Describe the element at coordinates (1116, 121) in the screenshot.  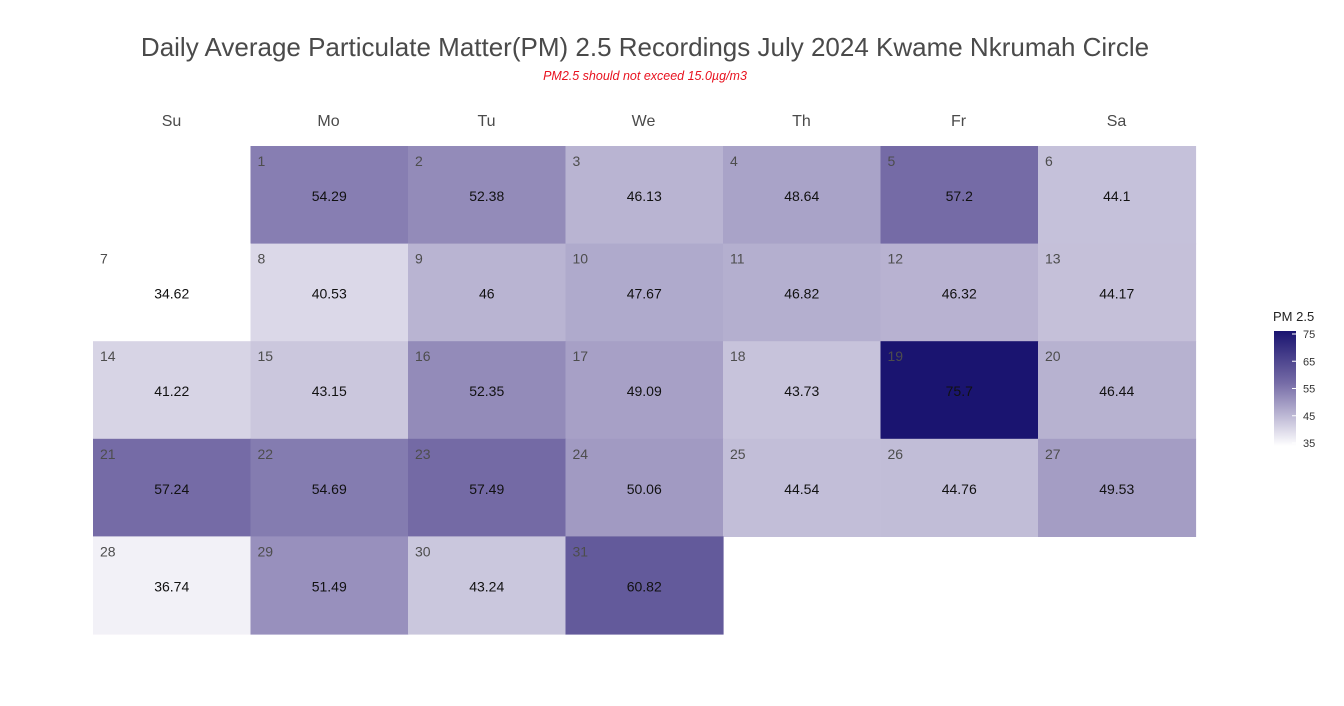
I see `weekday-label-saturday: Sa` at that location.